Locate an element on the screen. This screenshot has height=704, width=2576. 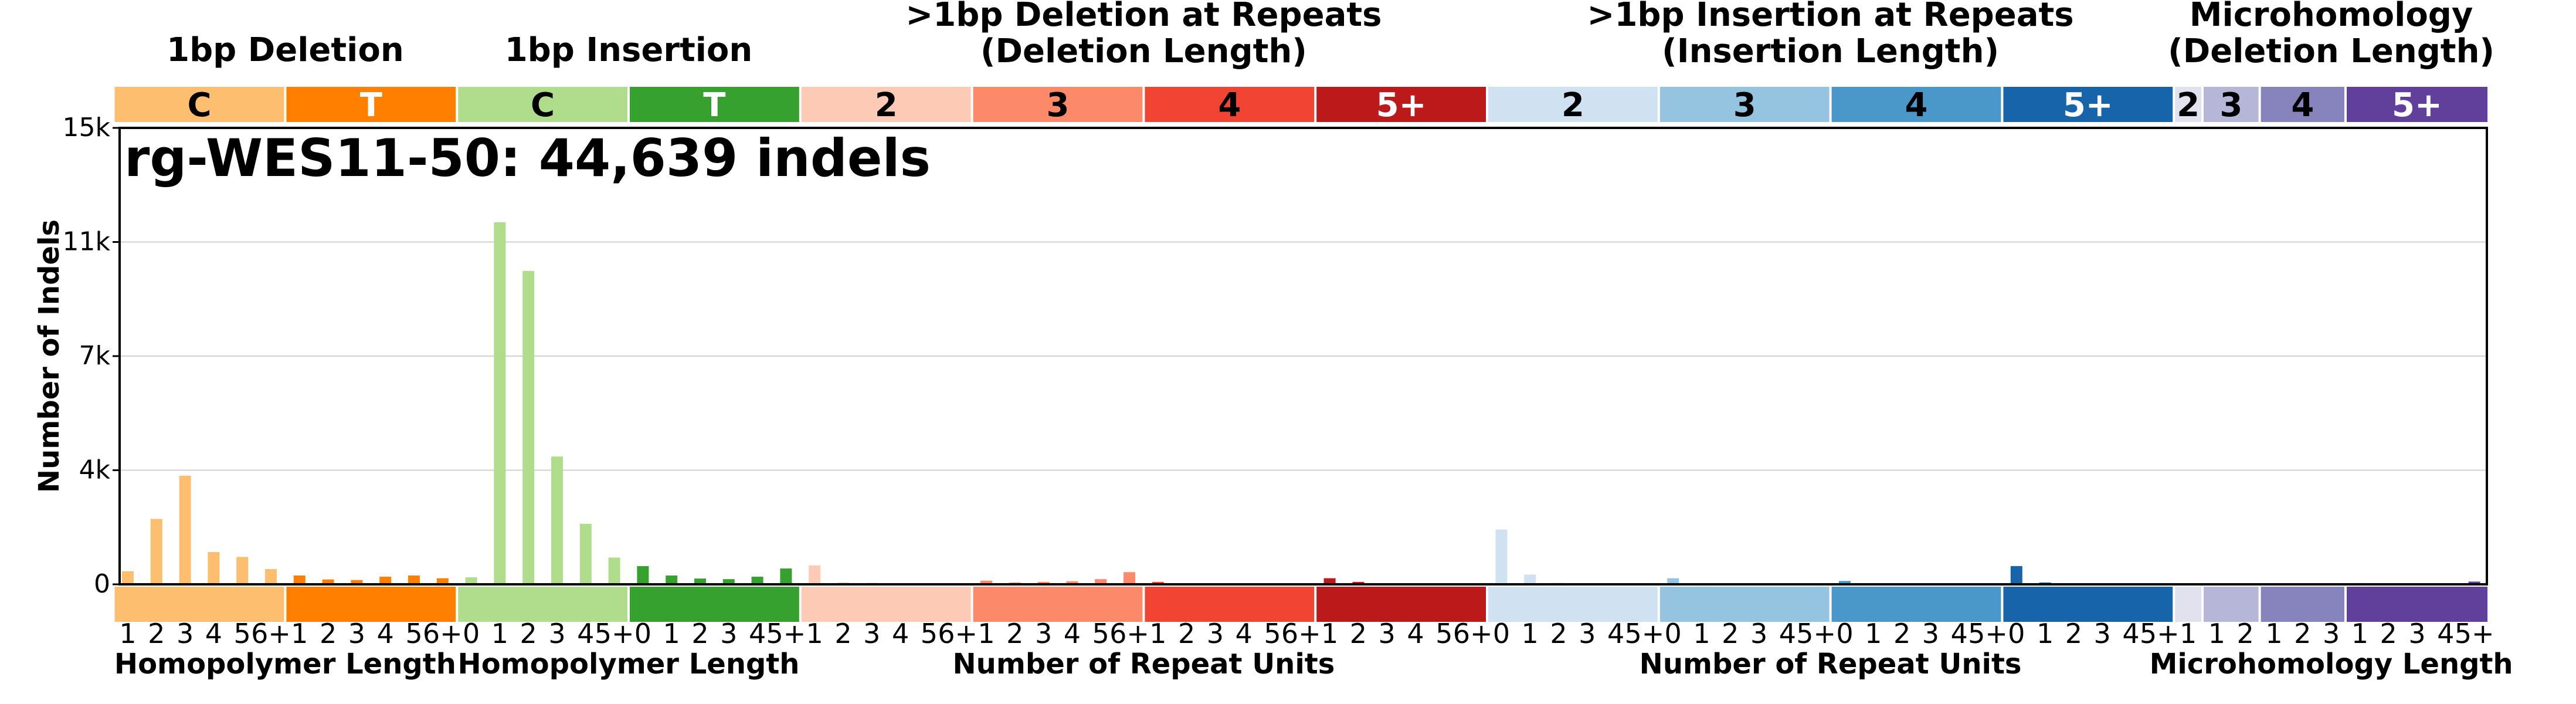
category-label-t: T is located at coordinates (371, 105).